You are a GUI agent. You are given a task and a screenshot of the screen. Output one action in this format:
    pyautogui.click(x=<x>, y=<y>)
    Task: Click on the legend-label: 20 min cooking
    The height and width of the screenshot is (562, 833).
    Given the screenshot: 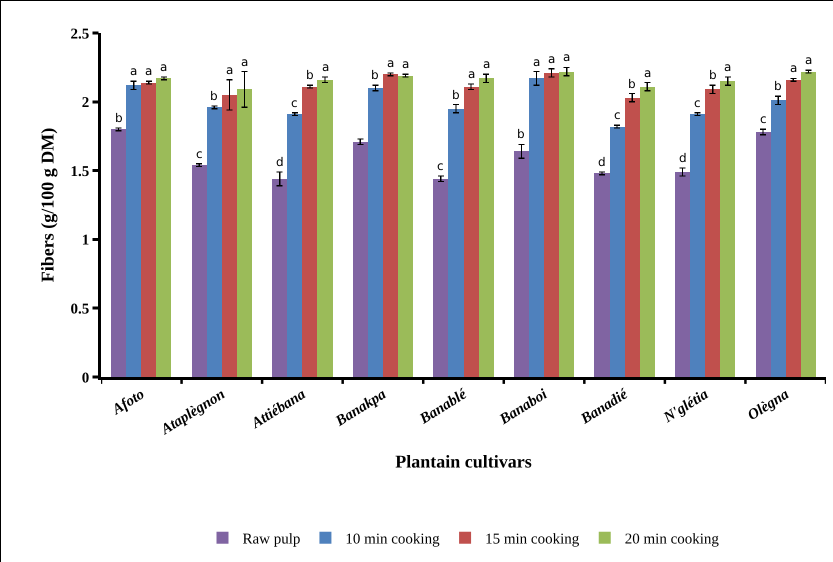 What is the action you would take?
    pyautogui.click(x=672, y=540)
    